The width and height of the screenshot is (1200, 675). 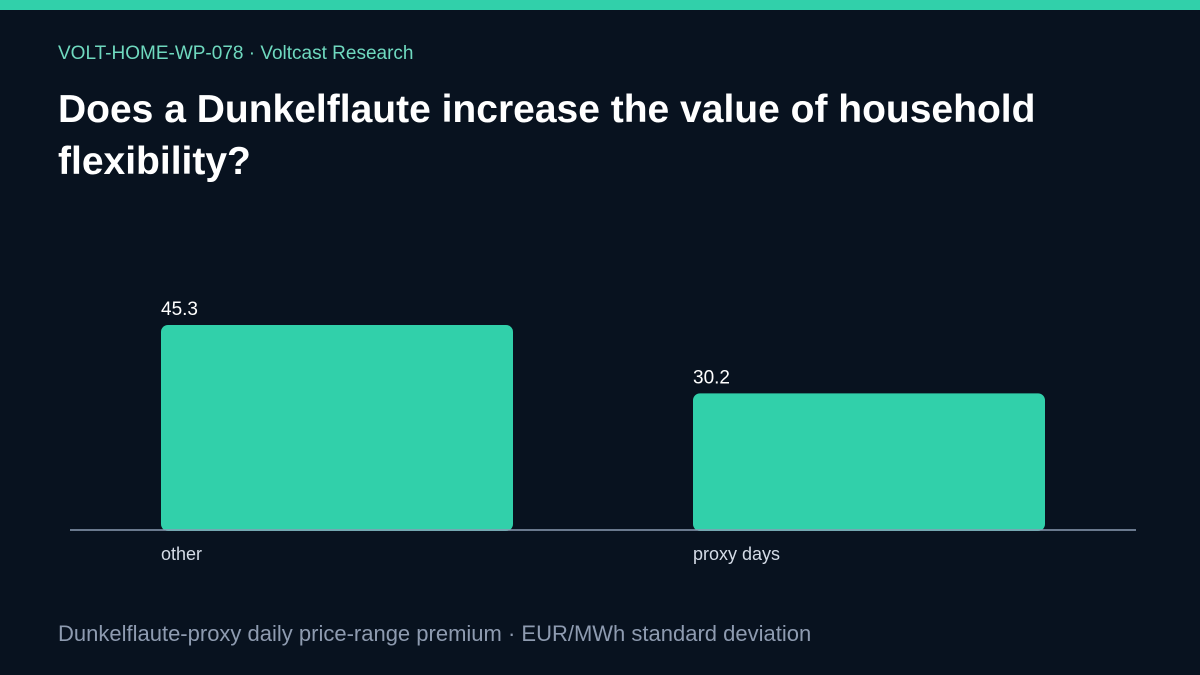 What do you see at coordinates (337, 428) in the screenshot?
I see `bar-other` at bounding box center [337, 428].